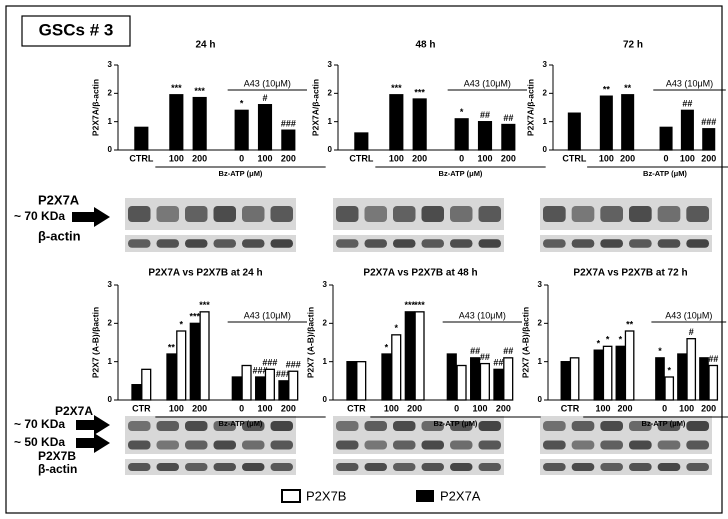 The image size is (728, 519). I want to click on label-box, so click(76, 31).